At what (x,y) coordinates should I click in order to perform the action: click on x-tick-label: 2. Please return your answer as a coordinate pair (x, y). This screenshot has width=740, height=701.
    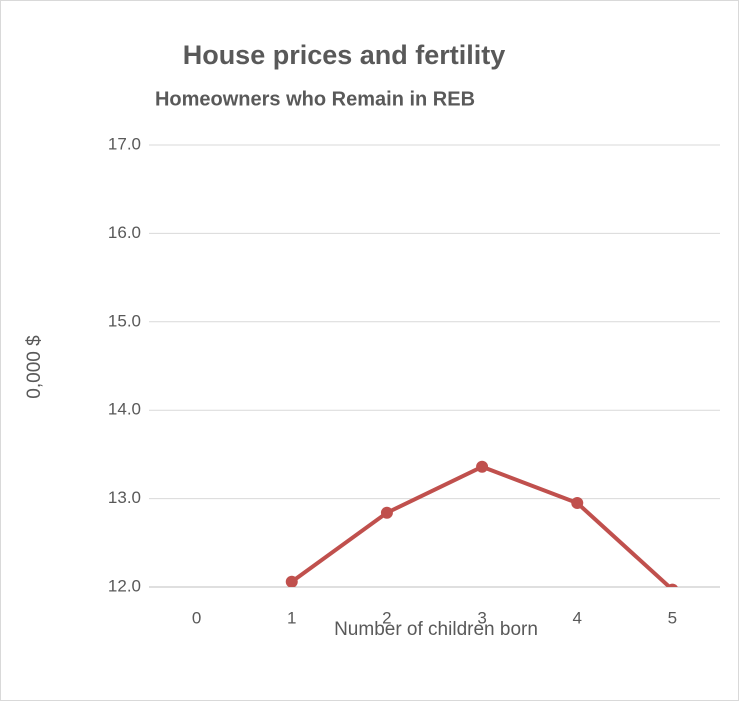
    Looking at the image, I should click on (386, 617).